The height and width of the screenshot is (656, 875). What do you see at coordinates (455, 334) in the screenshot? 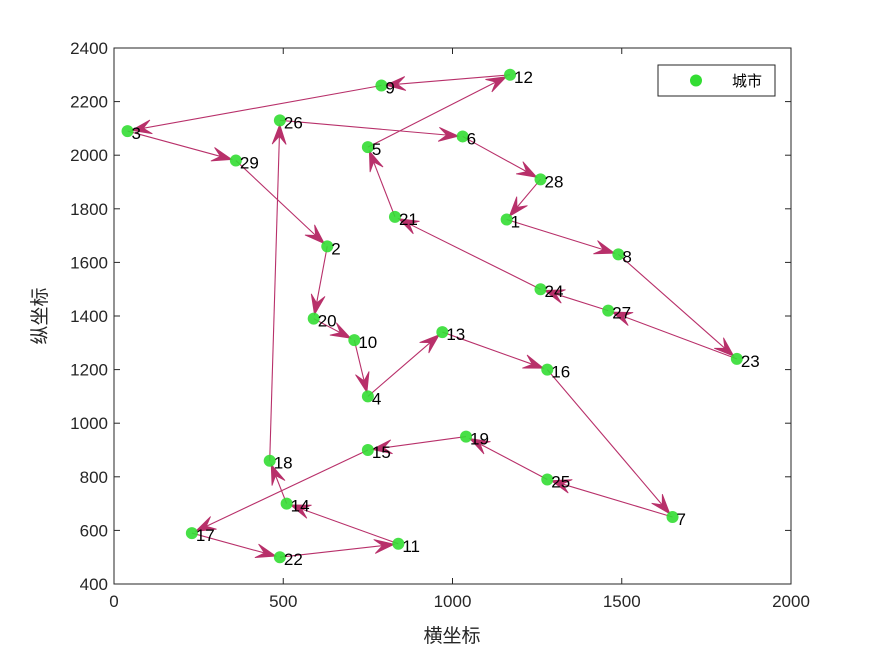
I see `city-label: 13` at bounding box center [455, 334].